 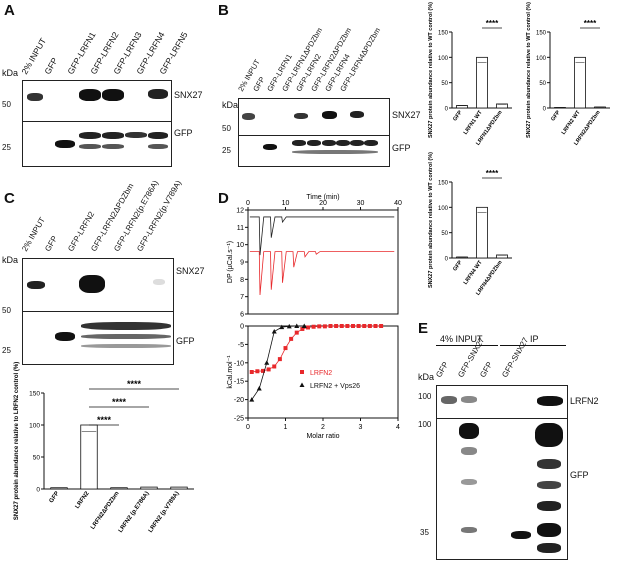 What do you see at coordinates (286, 427) in the screenshot?
I see `x-tick-label: 1` at bounding box center [286, 427].